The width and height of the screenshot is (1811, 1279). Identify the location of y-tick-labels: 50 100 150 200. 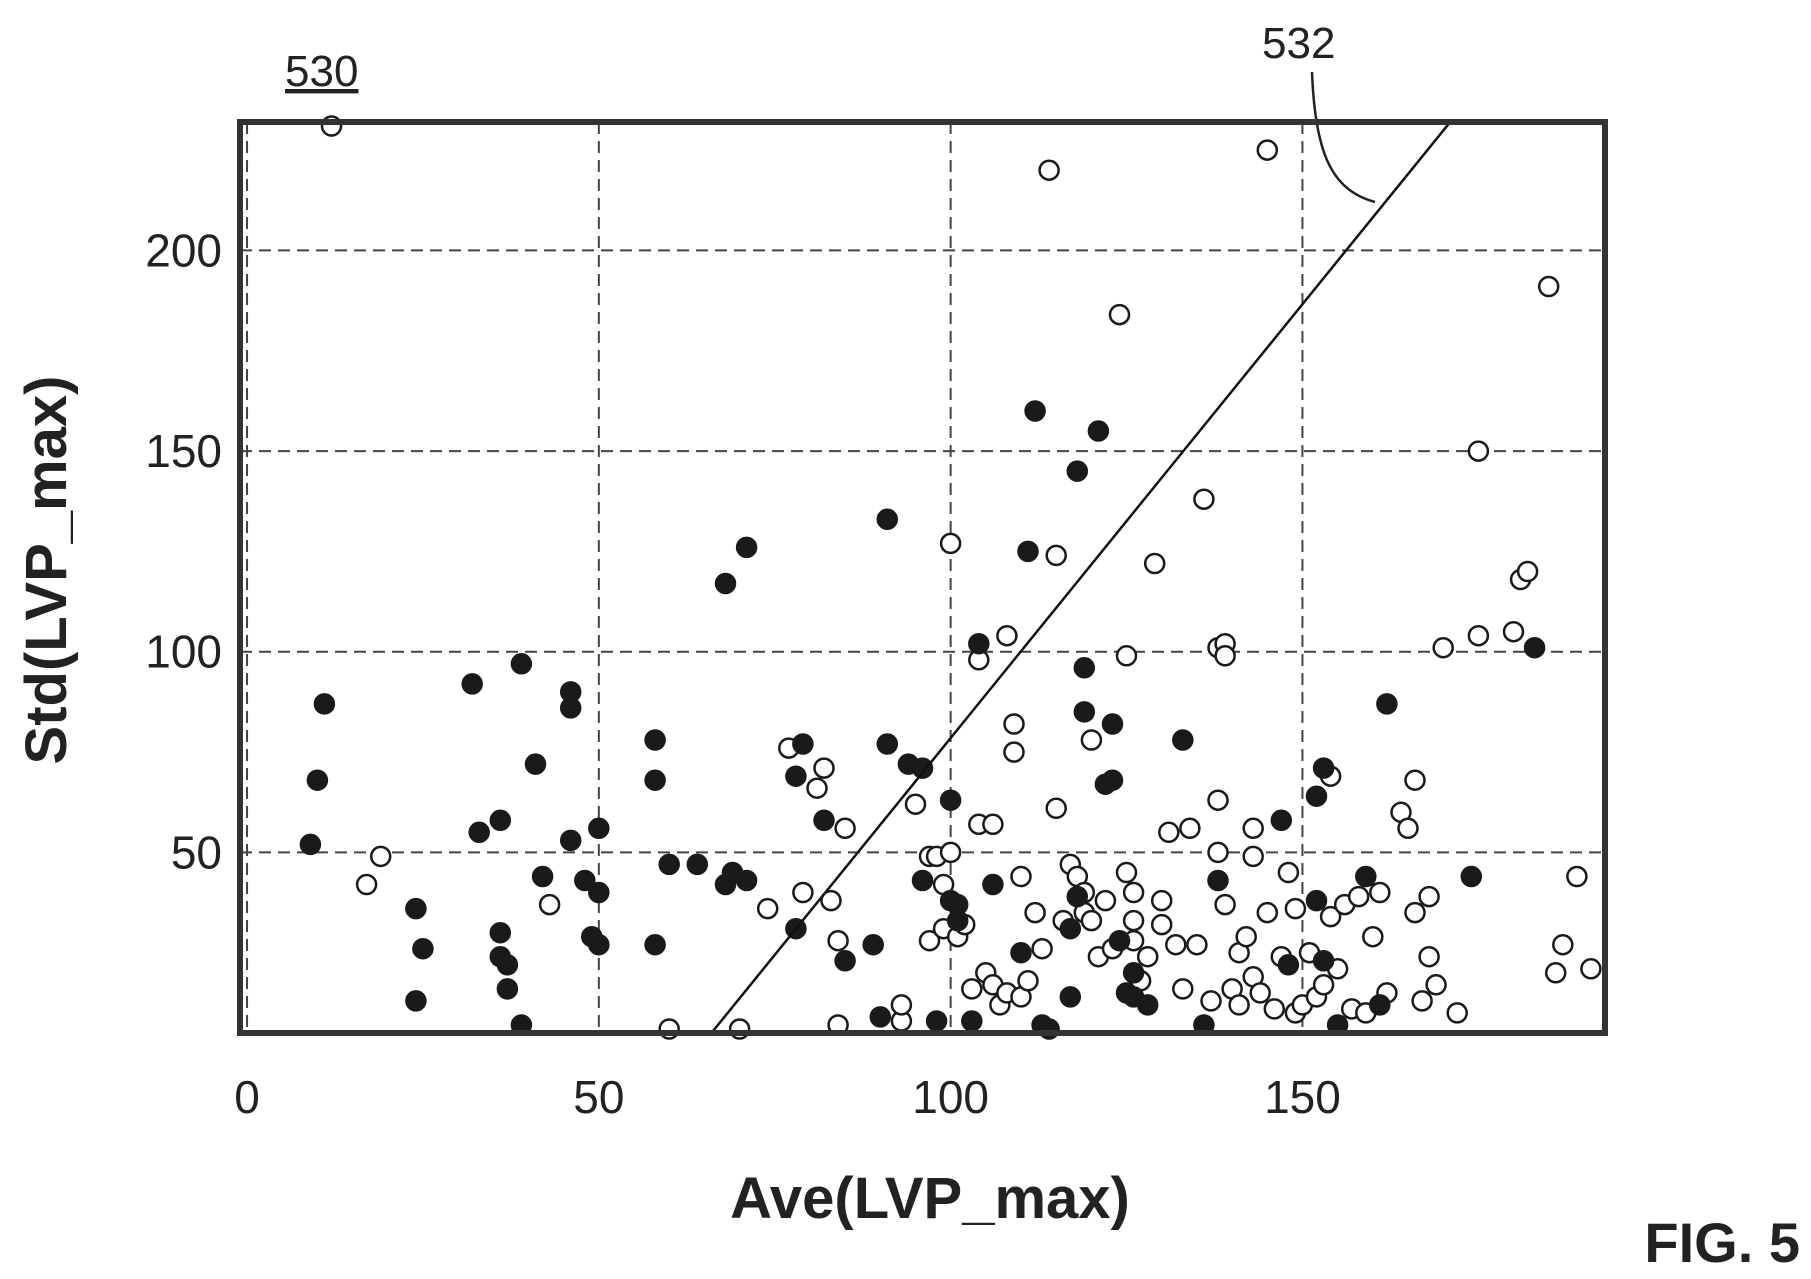
(183, 551).